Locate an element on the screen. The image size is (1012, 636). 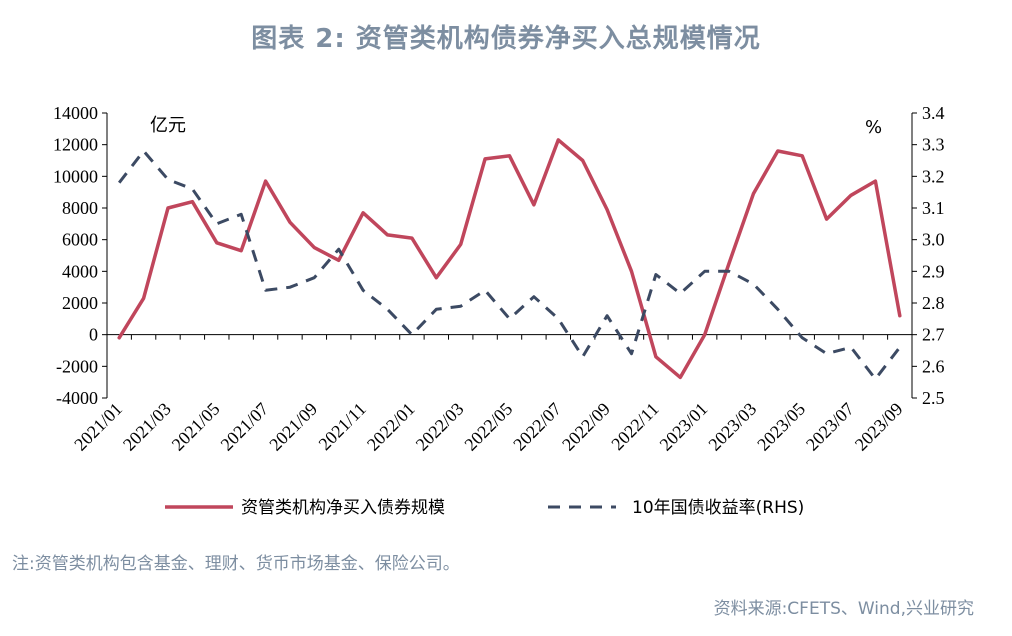
x-tick-label: 2022/07 is located at coordinates (537, 427).